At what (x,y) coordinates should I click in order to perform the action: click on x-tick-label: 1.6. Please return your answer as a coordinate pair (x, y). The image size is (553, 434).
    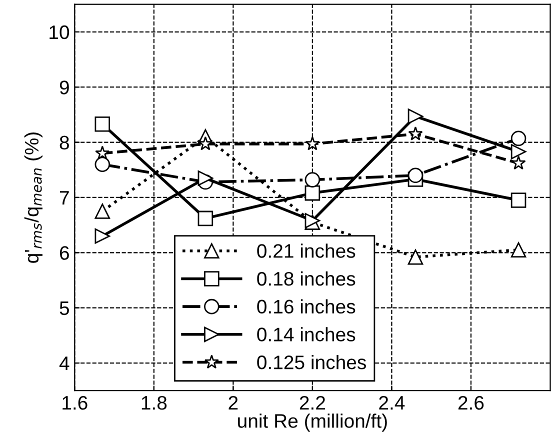
    Looking at the image, I should click on (75, 403).